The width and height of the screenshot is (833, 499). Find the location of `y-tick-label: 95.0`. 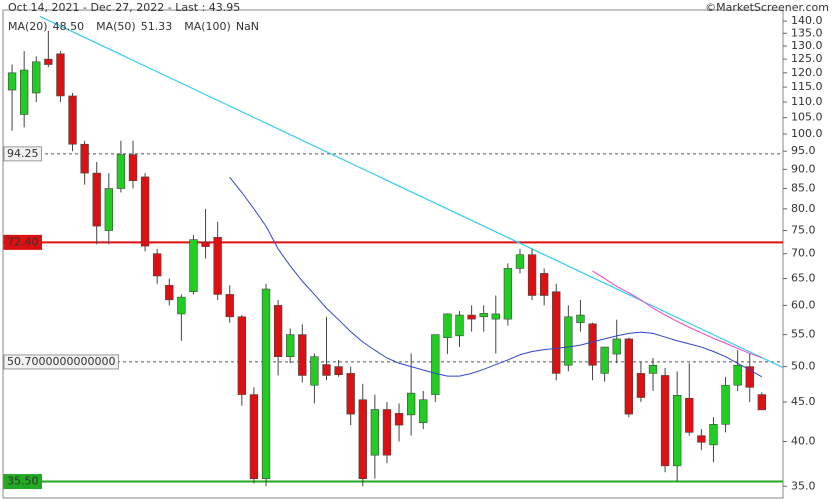

y-tick-label: 95.0 is located at coordinates (803, 150).